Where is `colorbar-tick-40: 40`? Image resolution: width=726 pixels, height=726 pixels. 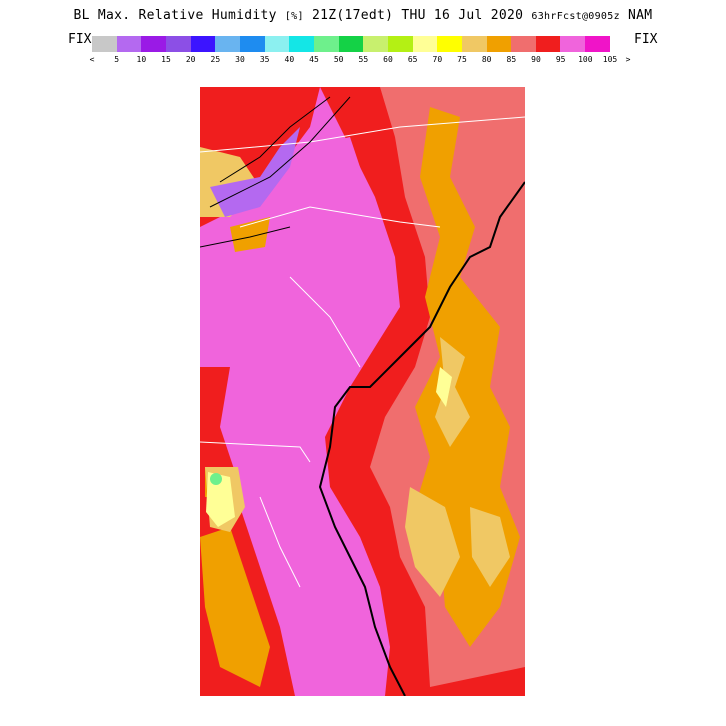
colorbar-tick-40: 40 is located at coordinates (289, 59).